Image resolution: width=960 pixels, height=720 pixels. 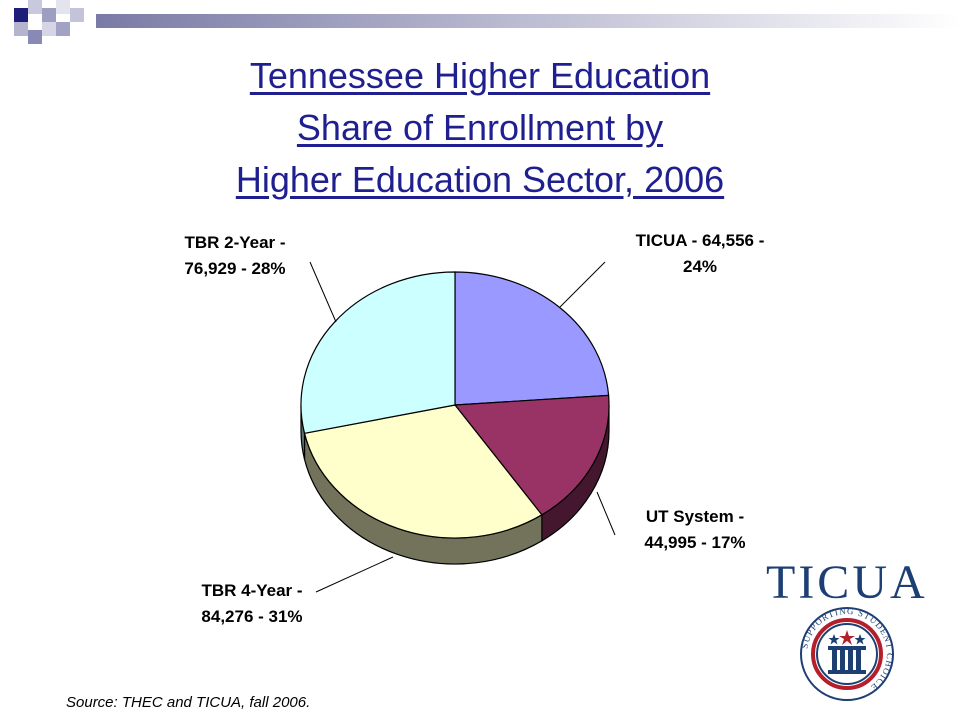 I want to click on data-label-ut-system: UT System -, so click(x=695, y=516).